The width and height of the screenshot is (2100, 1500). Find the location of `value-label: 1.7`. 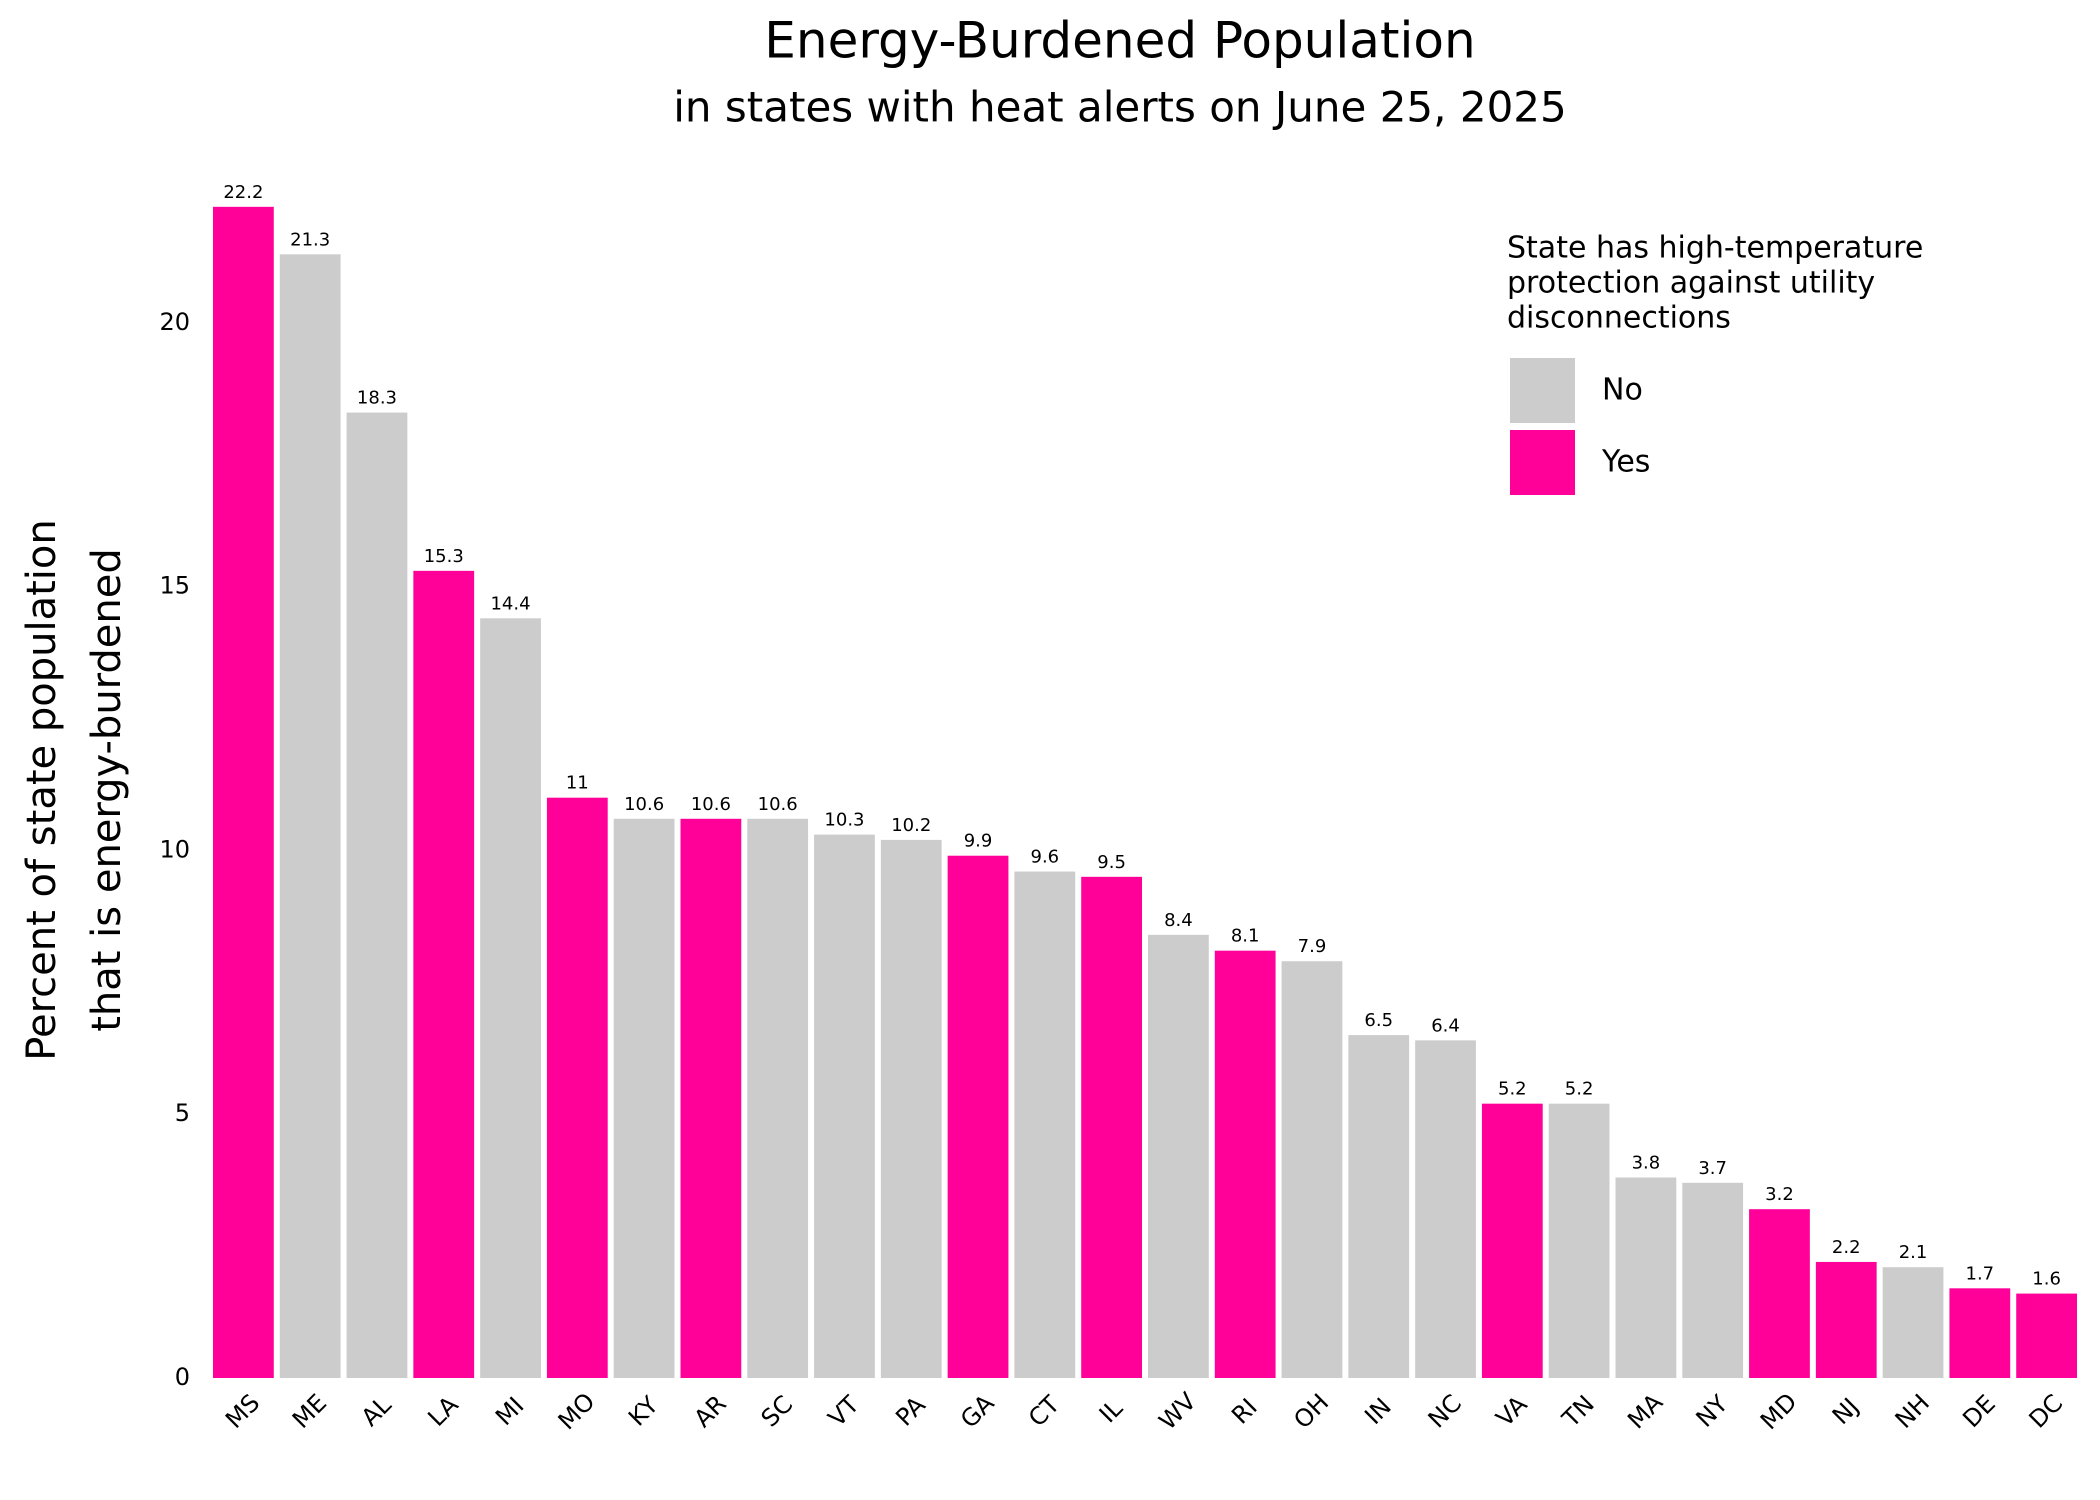

value-label: 1.7 is located at coordinates (1980, 1273).